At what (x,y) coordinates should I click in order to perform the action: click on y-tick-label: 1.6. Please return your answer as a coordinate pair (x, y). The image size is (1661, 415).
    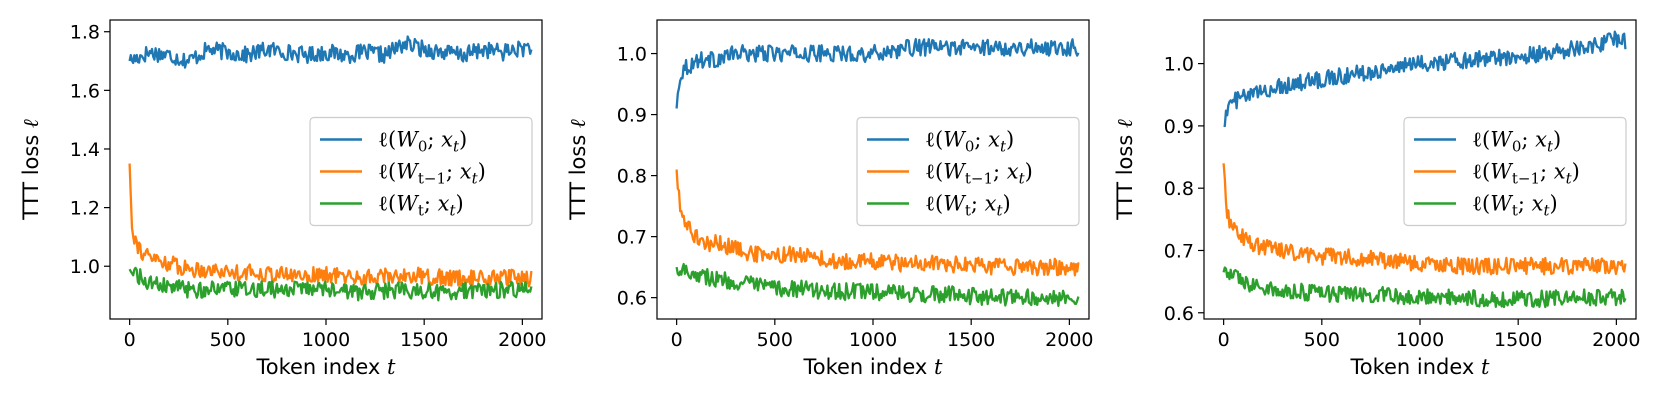
    Looking at the image, I should click on (85, 91).